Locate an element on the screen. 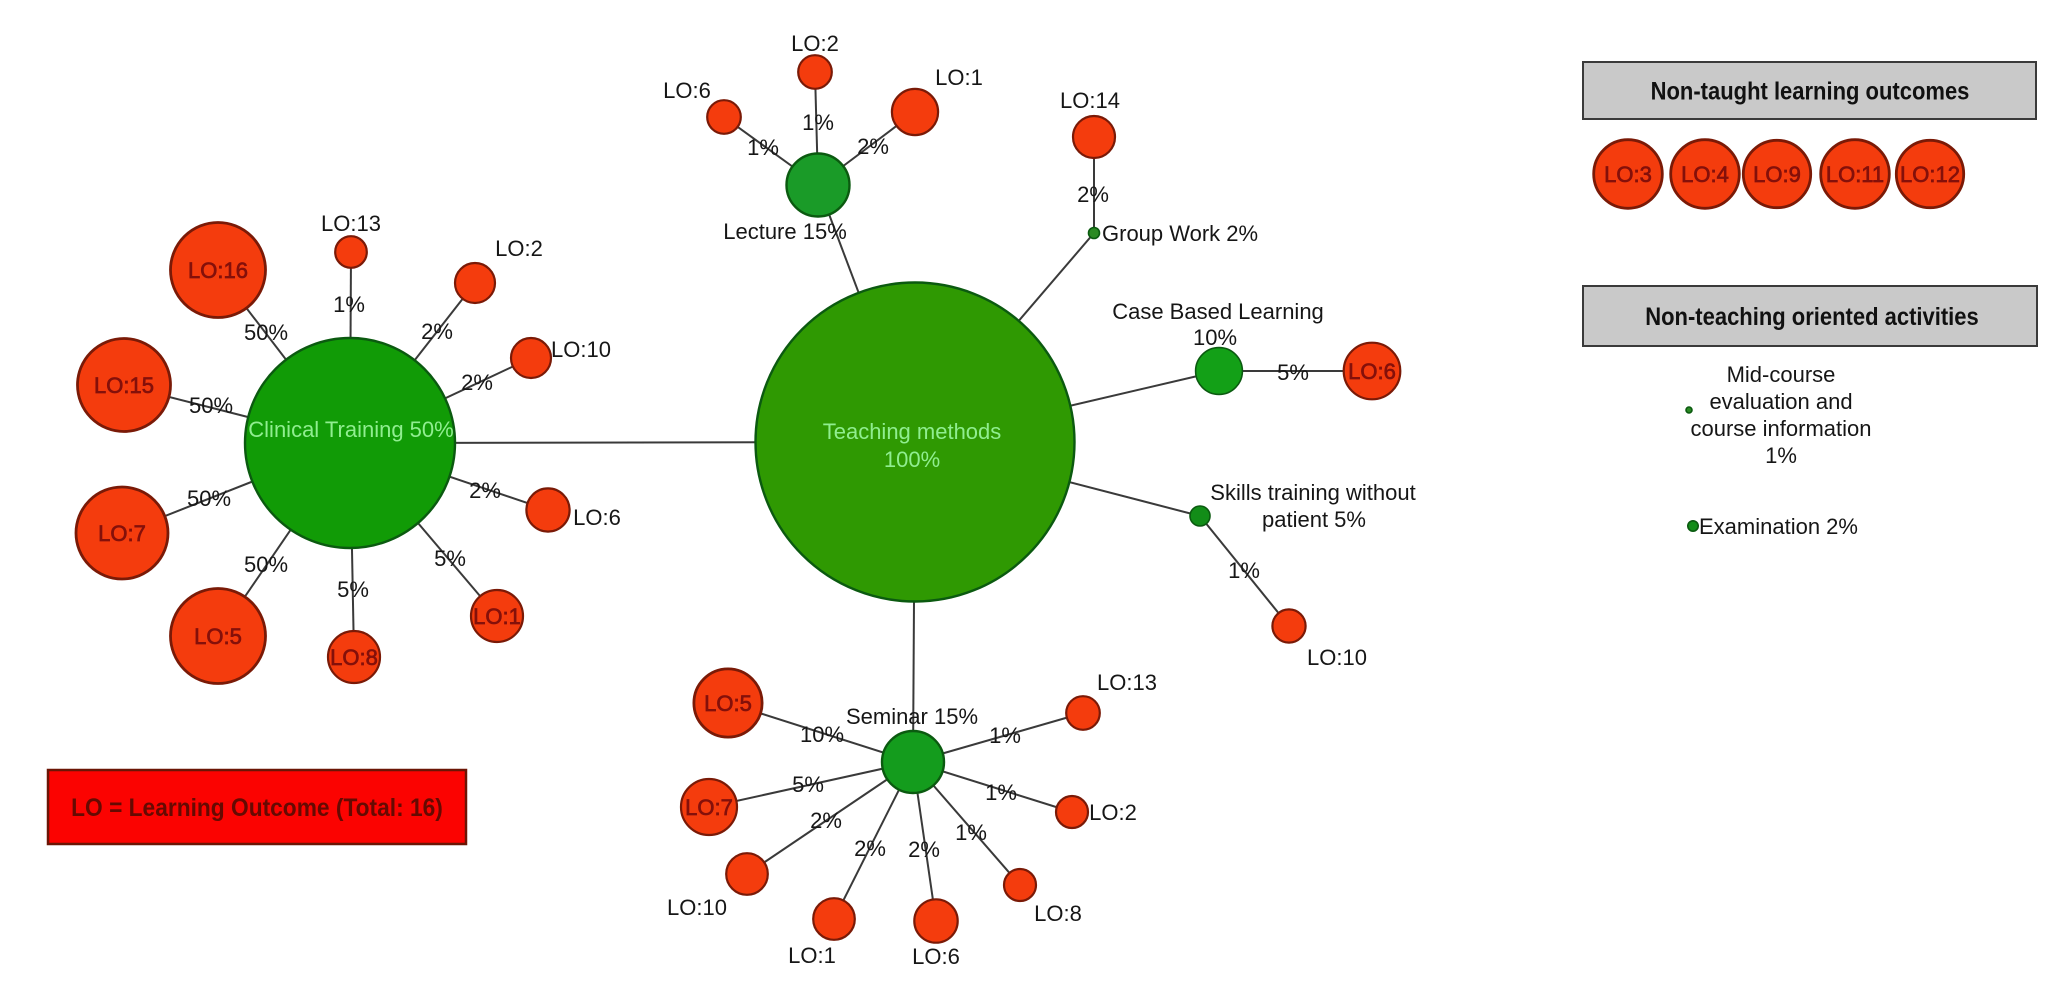  svg-text: Group Work 2% is located at coordinates (1180, 233).